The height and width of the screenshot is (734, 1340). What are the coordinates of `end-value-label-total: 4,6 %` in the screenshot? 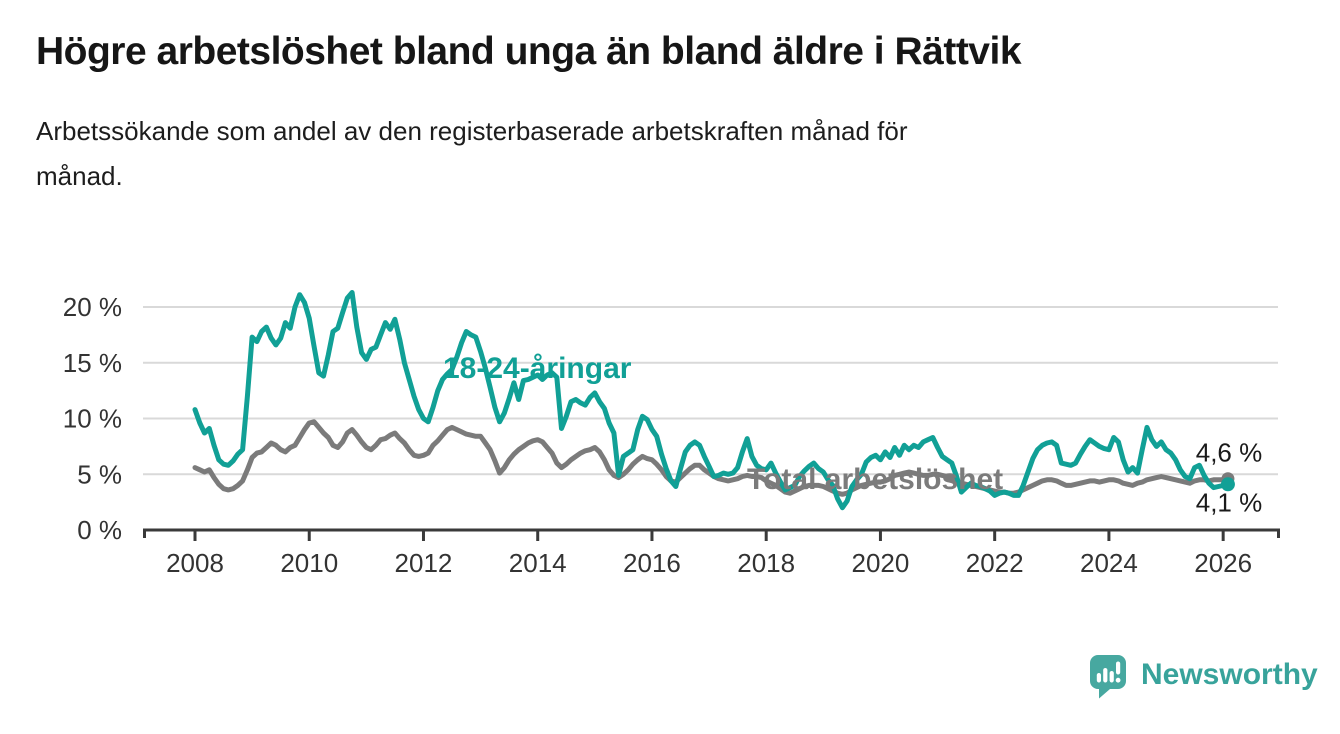 It's located at (1229, 453).